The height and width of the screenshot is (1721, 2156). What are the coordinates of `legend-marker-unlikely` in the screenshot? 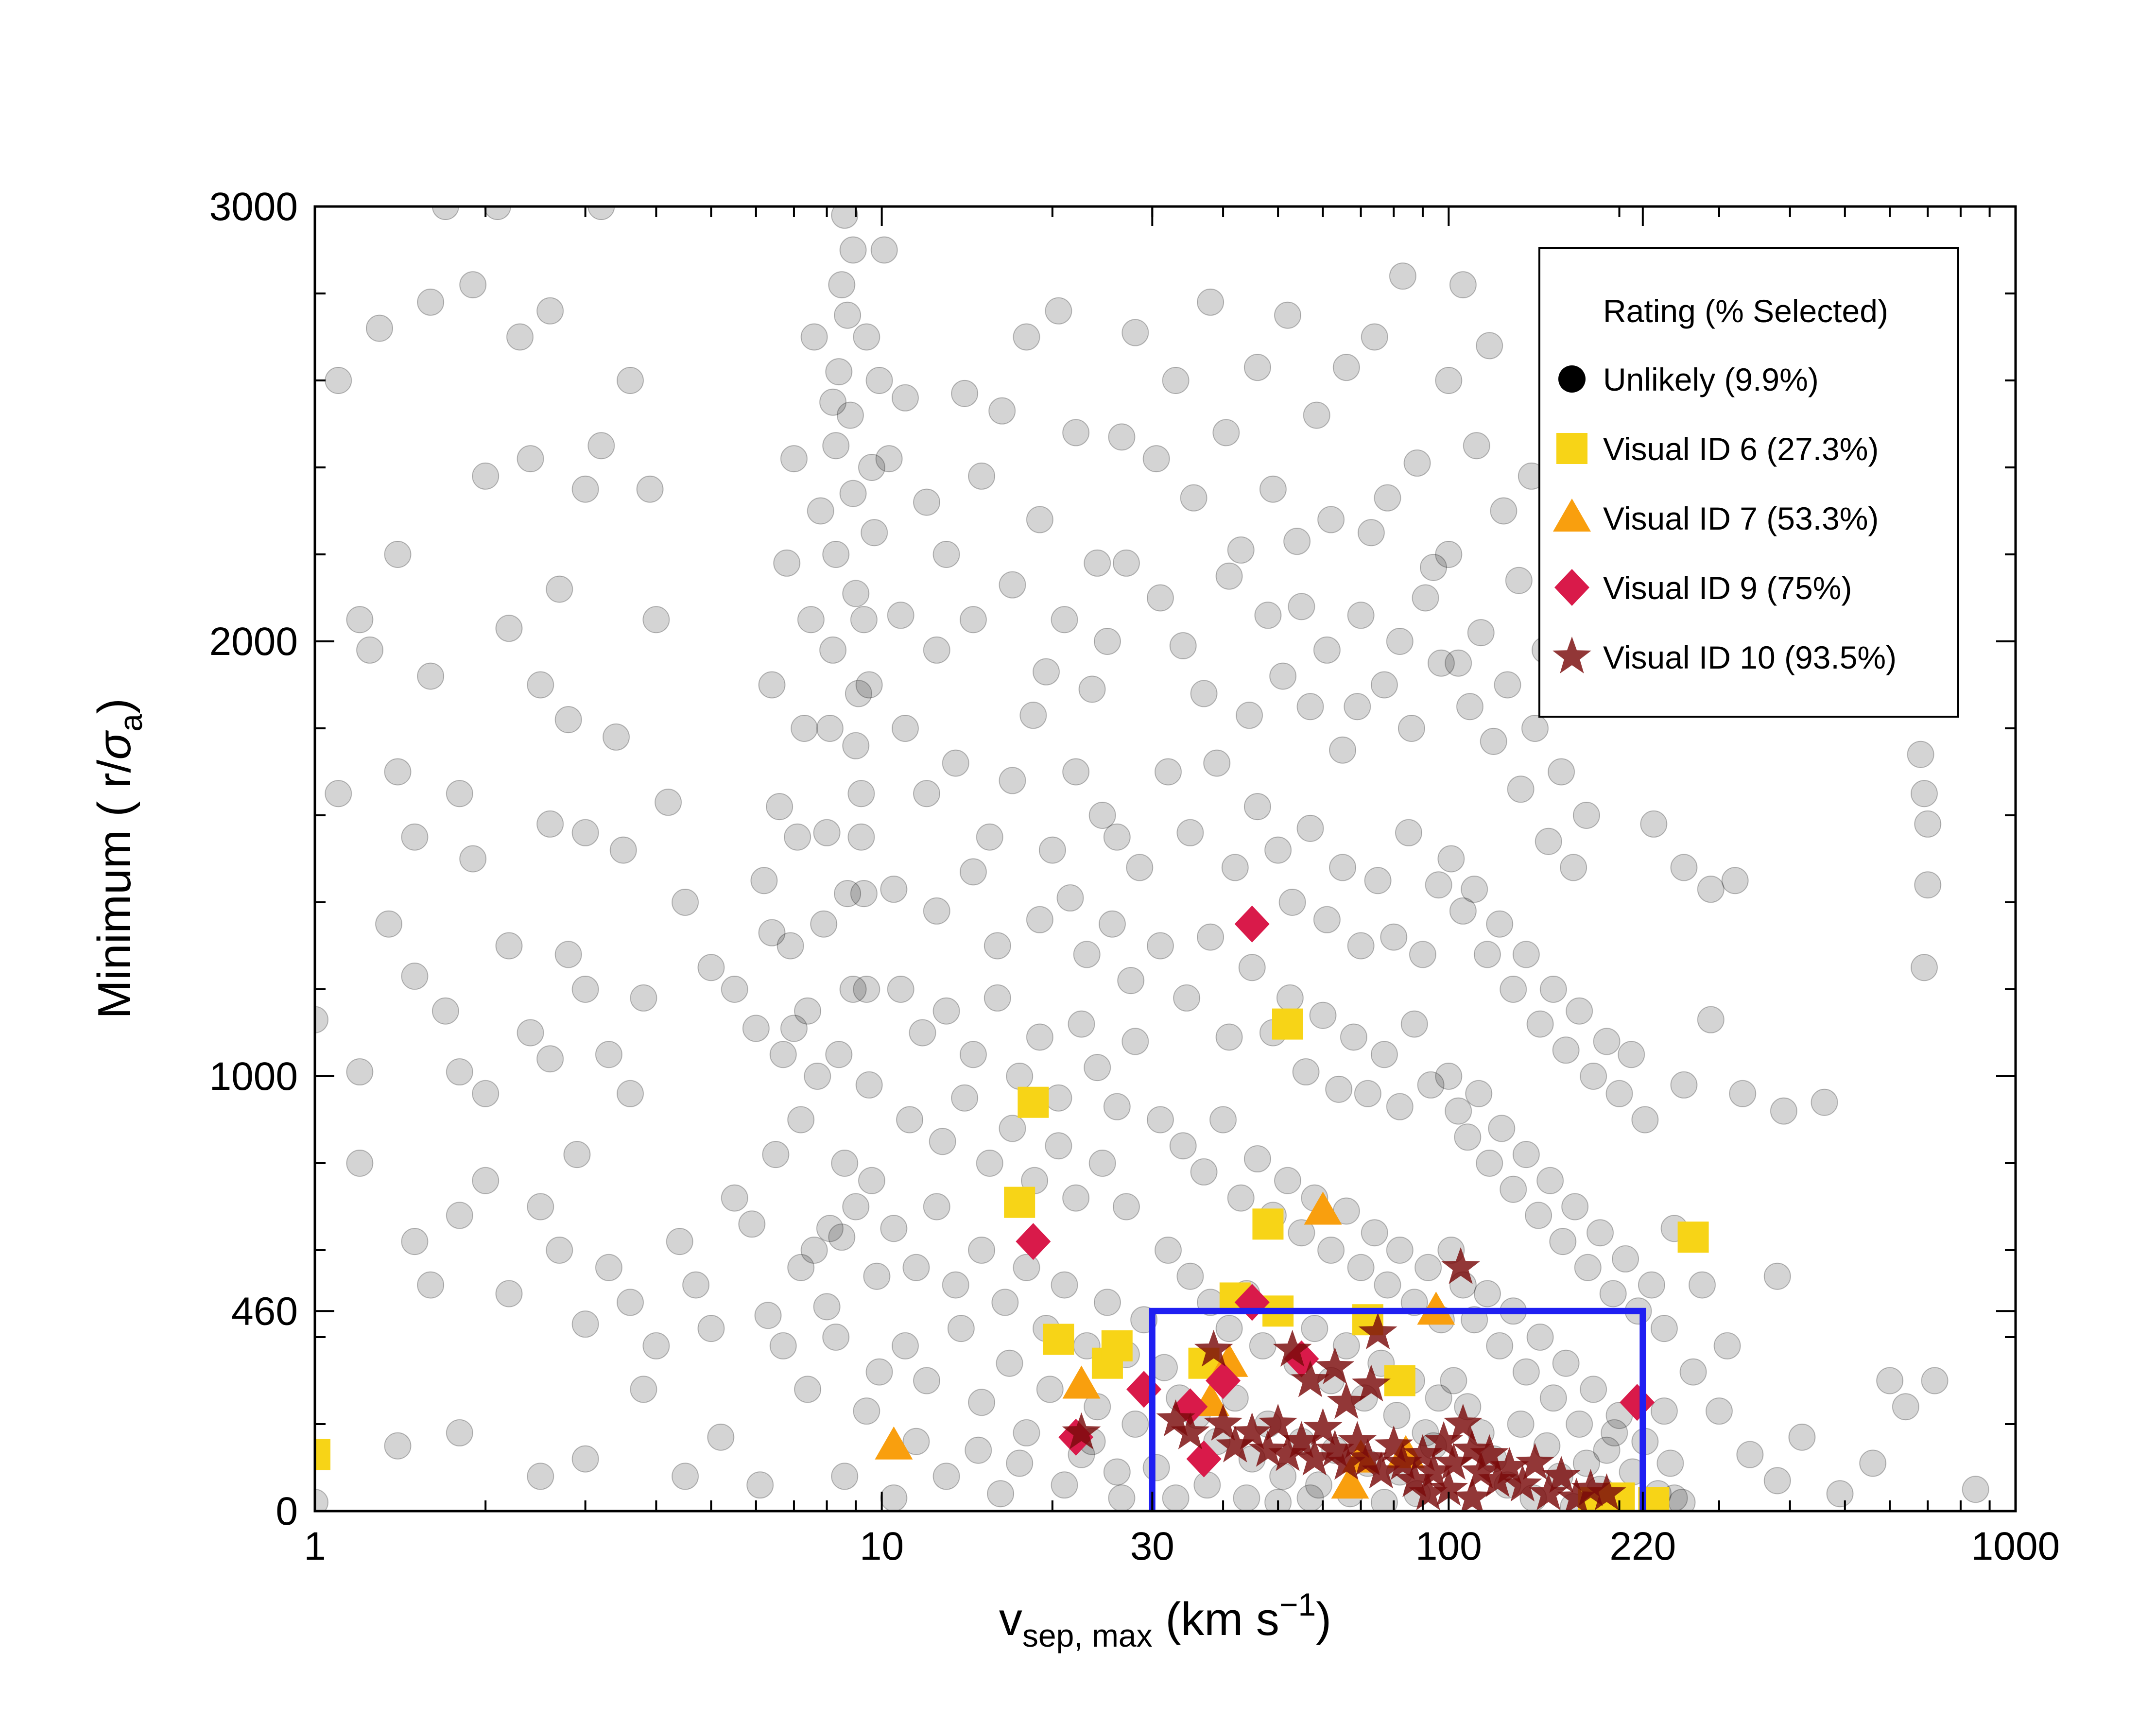 It's located at (1572, 379).